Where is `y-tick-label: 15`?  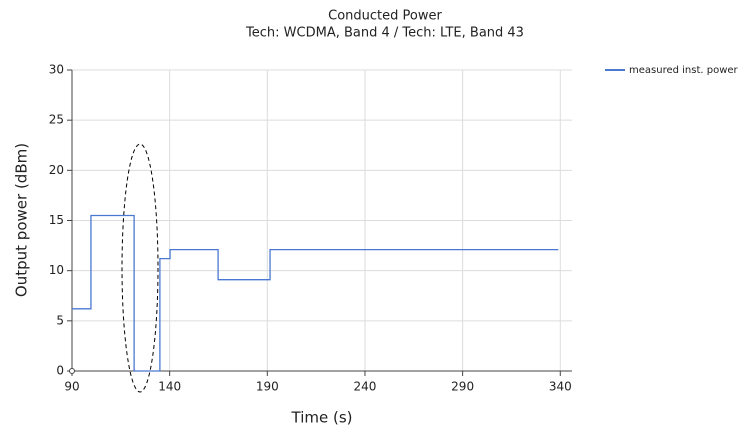 y-tick-label: 15 is located at coordinates (56, 220).